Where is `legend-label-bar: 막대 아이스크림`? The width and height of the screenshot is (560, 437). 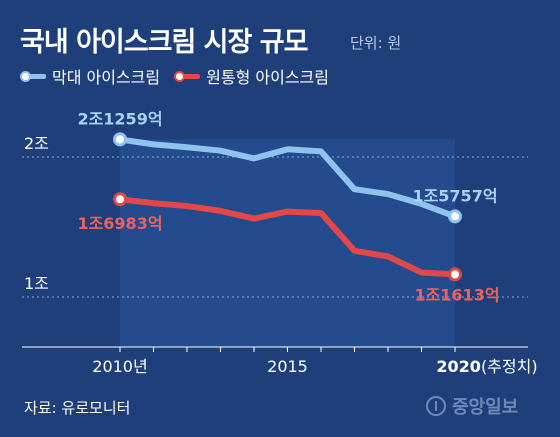
legend-label-bar: 막대 아이스크림 is located at coordinates (106, 77).